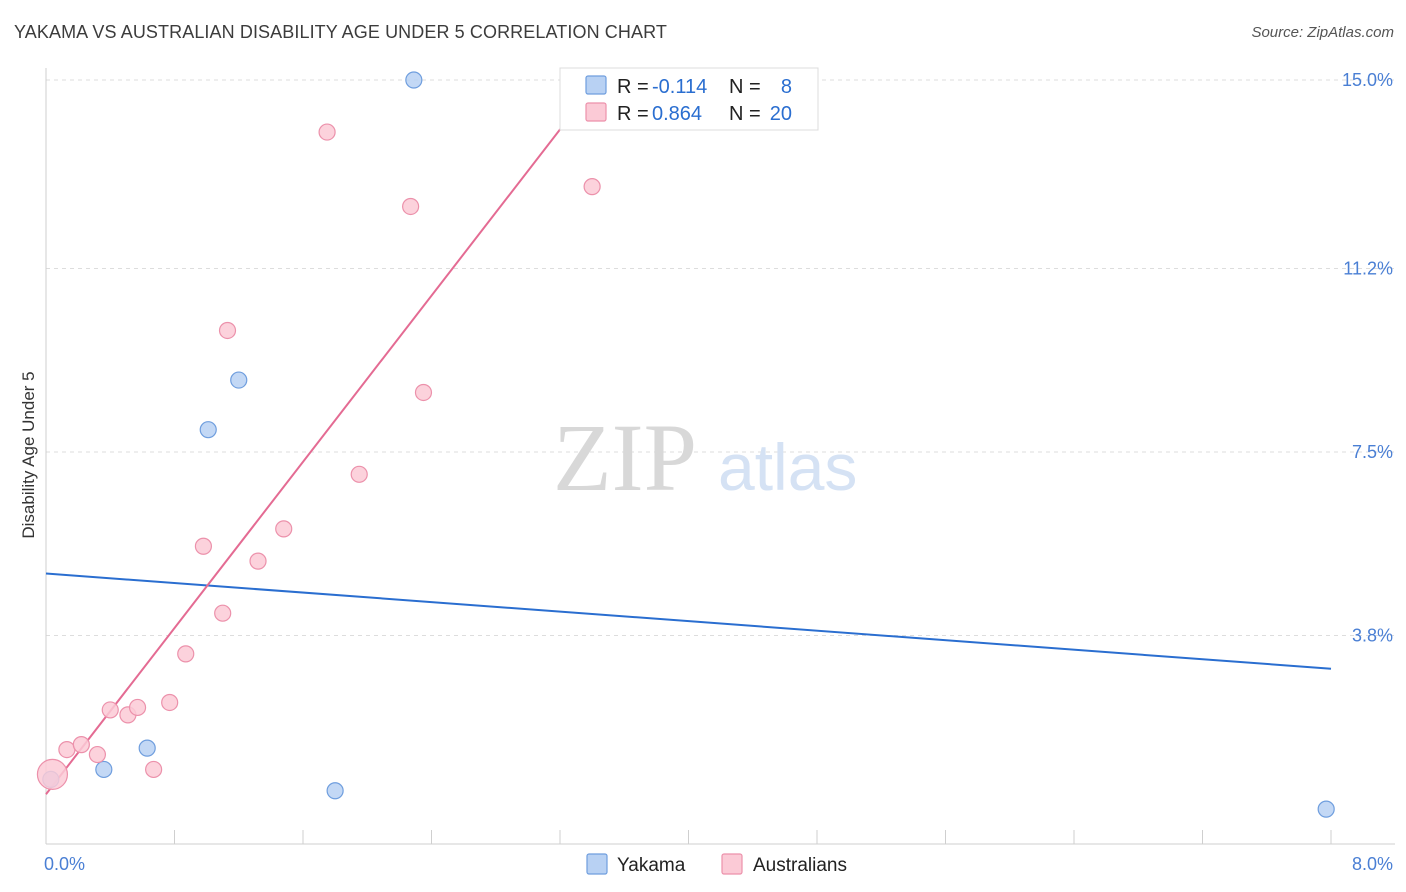  Describe the element at coordinates (732, 864) in the screenshot. I see `bottom-legend-swatch-australians` at that location.